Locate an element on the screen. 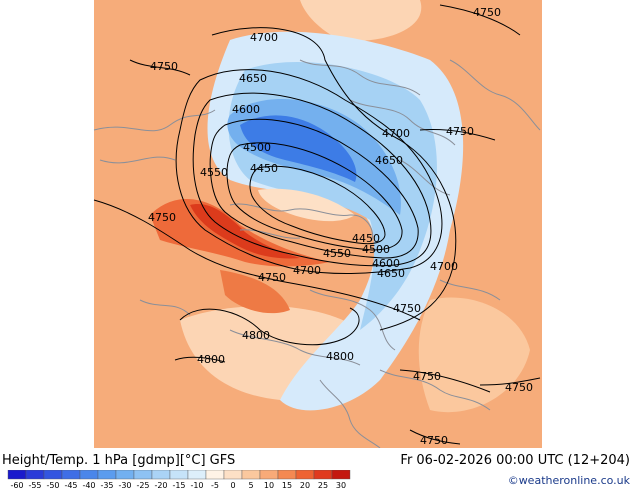 This screenshot has height=490, width=634. contour-4750-ne is located at coordinates (480, 20).